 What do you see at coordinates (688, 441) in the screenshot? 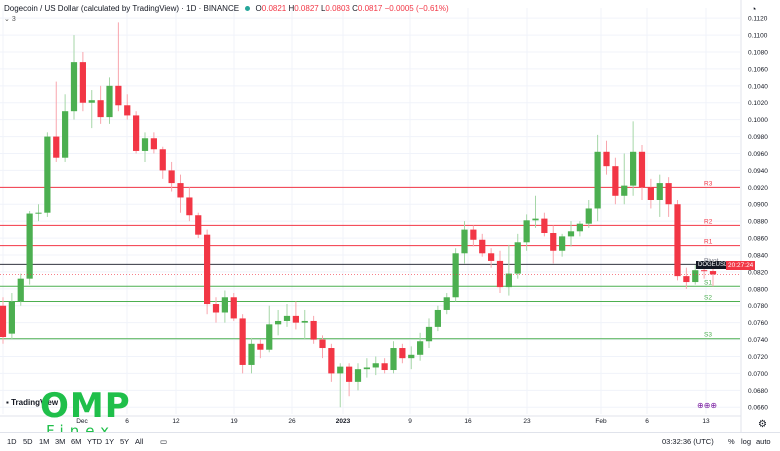
I see `utc-clock: 03:32:36 (UTC)` at bounding box center [688, 441].